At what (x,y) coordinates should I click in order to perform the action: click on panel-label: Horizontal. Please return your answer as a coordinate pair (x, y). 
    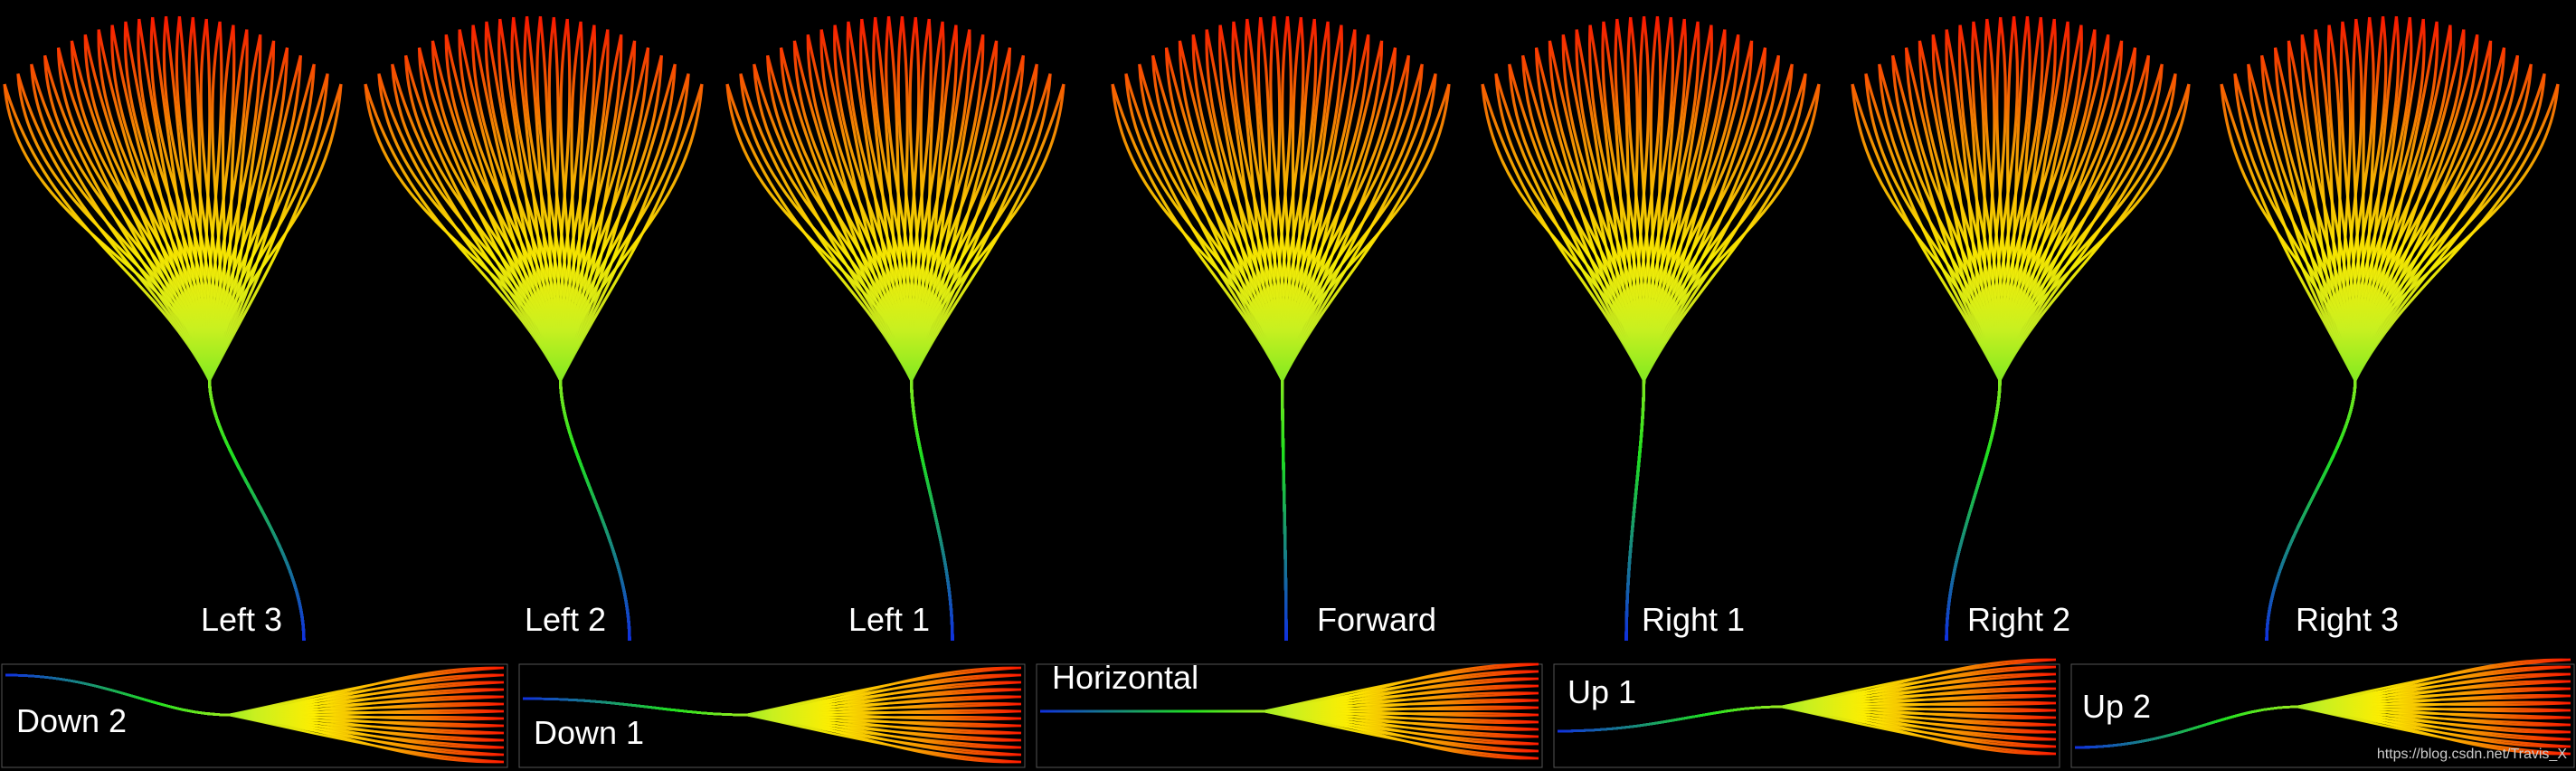
    Looking at the image, I should click on (1125, 677).